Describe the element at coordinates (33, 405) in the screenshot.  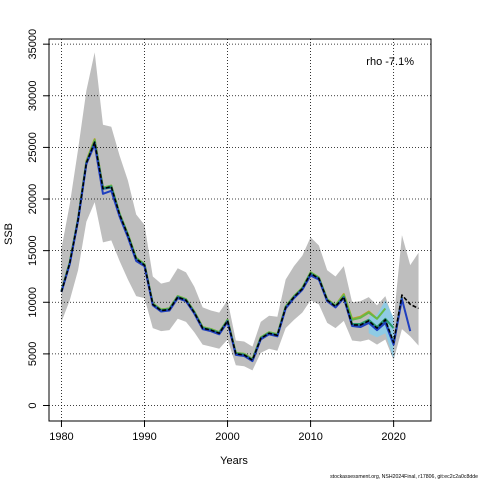
I see `y-tick-label: 0` at that location.